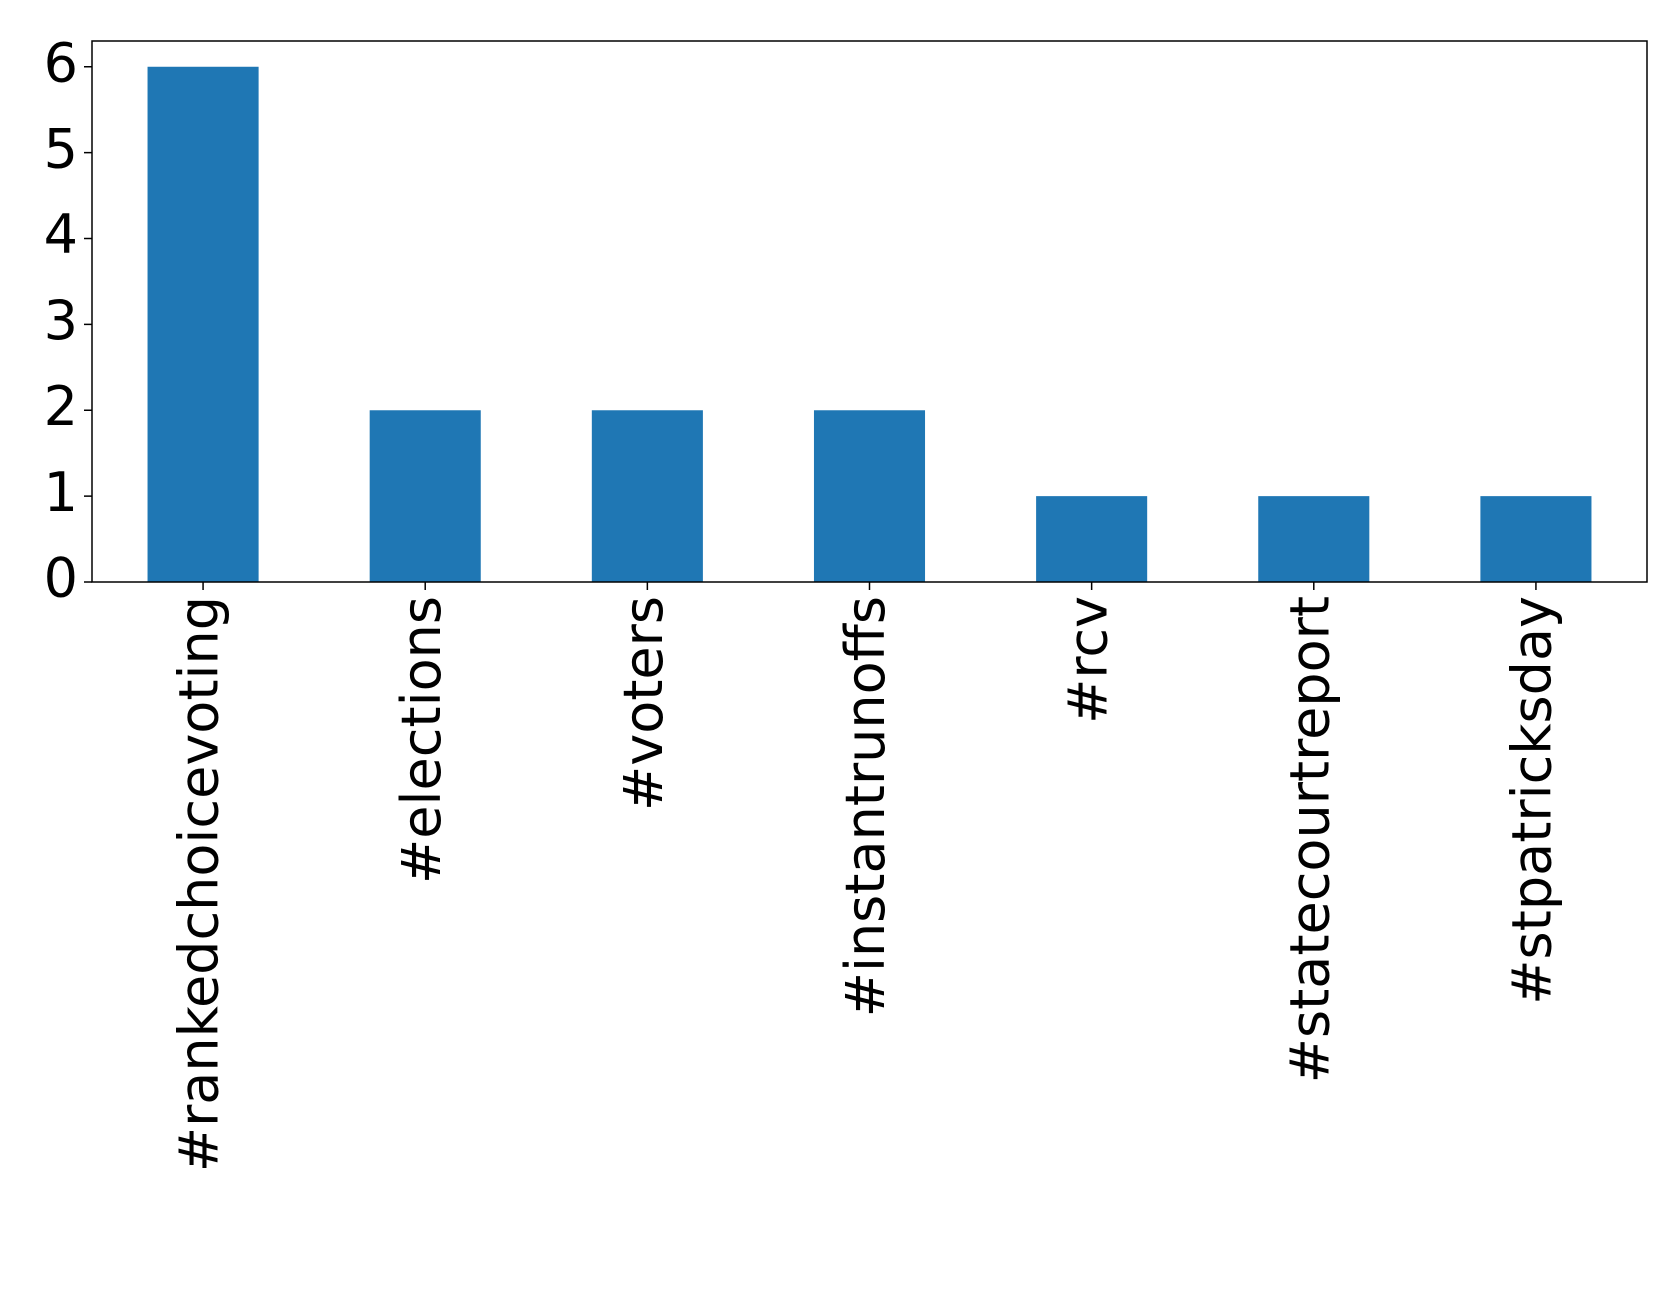 This screenshot has width=1679, height=1295. What do you see at coordinates (199, 884) in the screenshot?
I see `x-tick-label: #rankedchoicevoting` at bounding box center [199, 884].